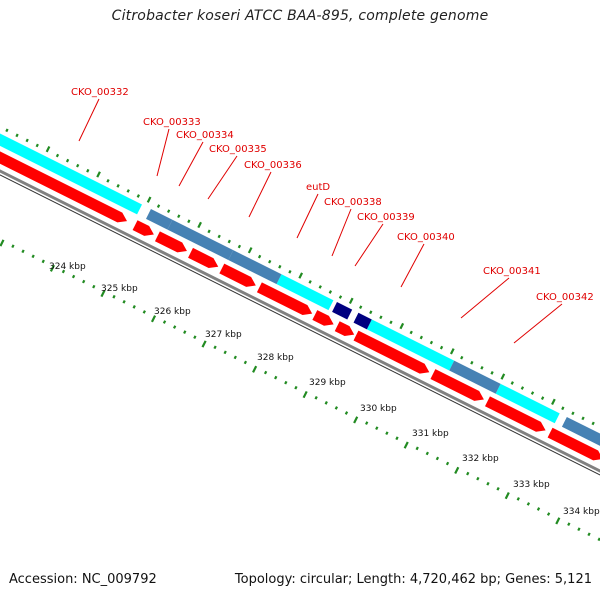 The height and width of the screenshot is (600, 600). What do you see at coordinates (386, 217) in the screenshot?
I see `gene-label: CKO_00339` at bounding box center [386, 217].